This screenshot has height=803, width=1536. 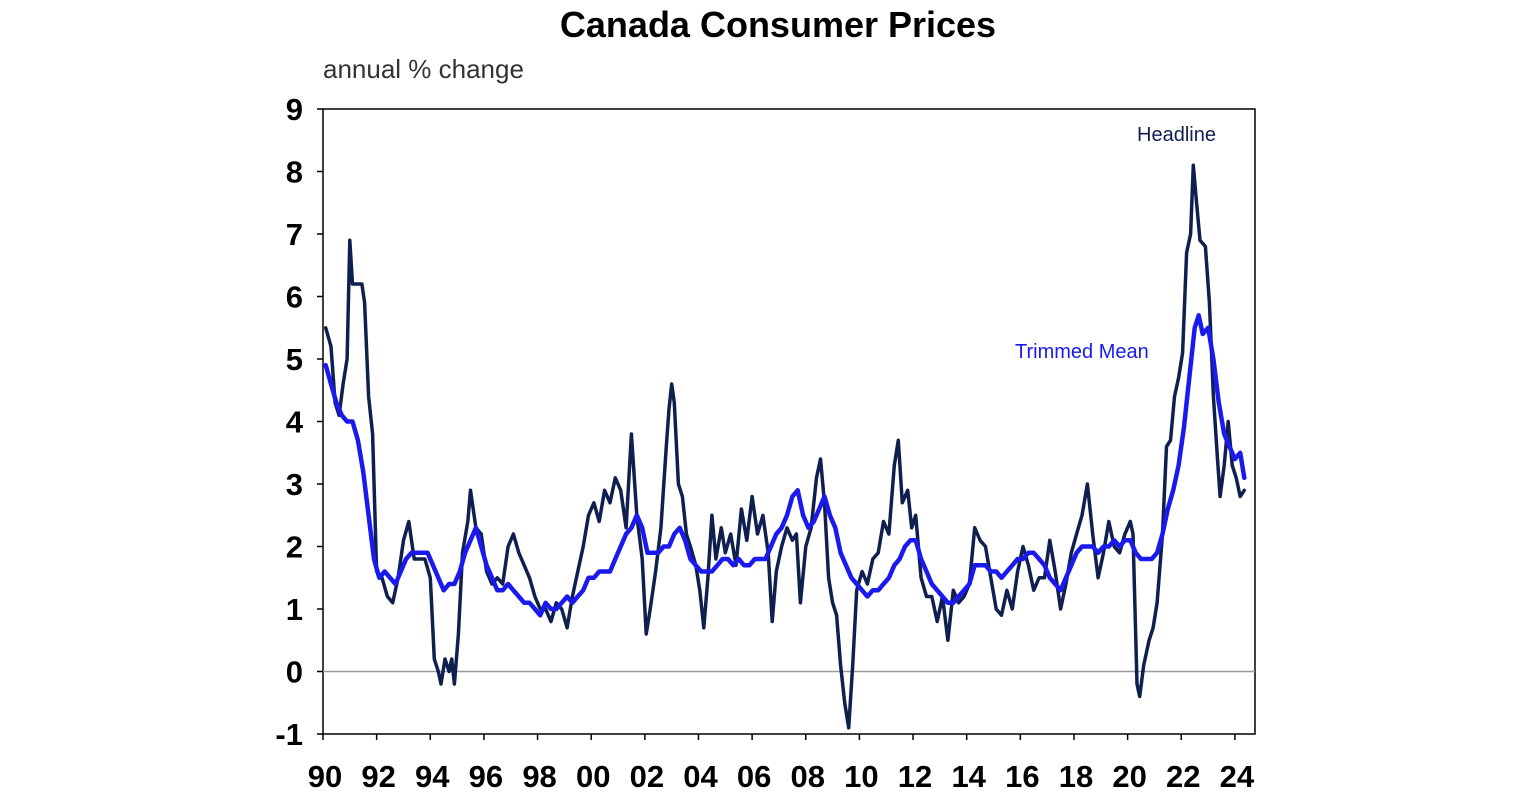 What do you see at coordinates (1176, 135) in the screenshot?
I see `headline-series-label: Headline` at bounding box center [1176, 135].